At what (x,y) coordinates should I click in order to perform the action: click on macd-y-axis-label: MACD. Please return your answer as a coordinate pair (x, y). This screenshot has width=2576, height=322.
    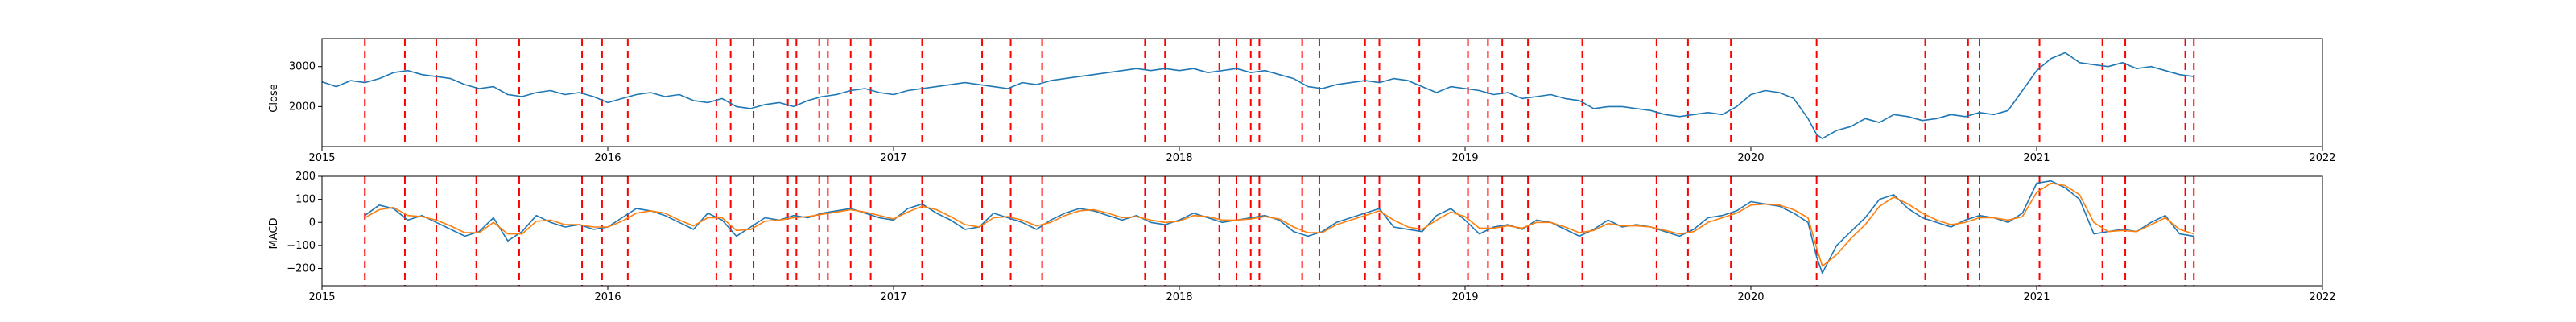
    Looking at the image, I should click on (274, 234).